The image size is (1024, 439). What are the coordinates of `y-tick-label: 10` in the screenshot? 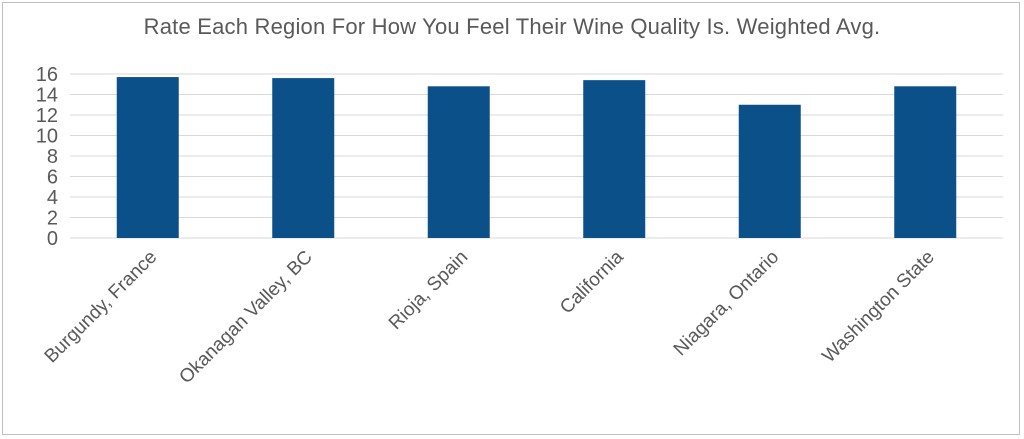 It's located at (47, 137).